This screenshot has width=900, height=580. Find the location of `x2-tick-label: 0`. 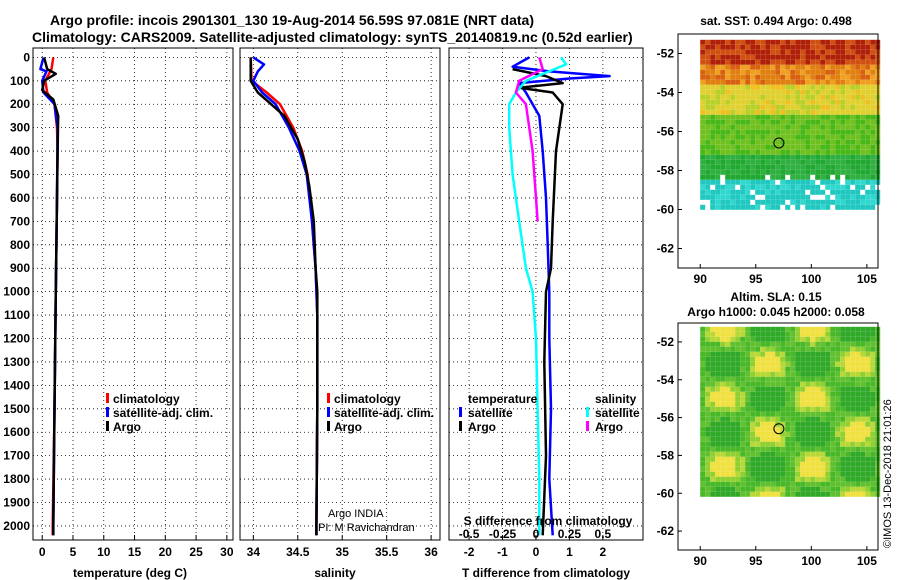

x2-tick-label: 0 is located at coordinates (536, 534).